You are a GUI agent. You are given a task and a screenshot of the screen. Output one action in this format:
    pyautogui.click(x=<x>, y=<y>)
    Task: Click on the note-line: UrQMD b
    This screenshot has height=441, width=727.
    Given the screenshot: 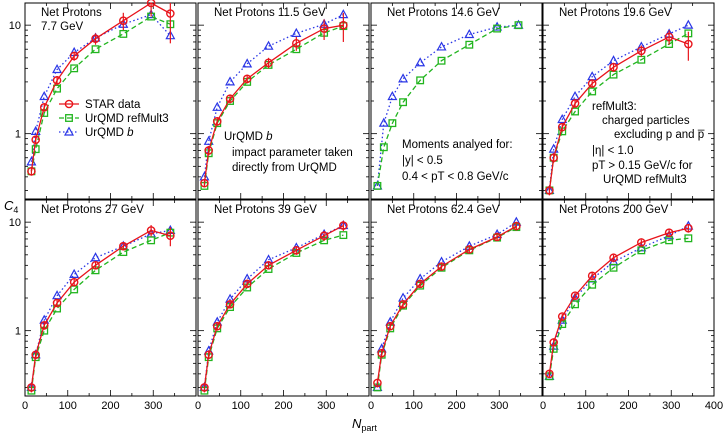 What is the action you would take?
    pyautogui.click(x=248, y=137)
    